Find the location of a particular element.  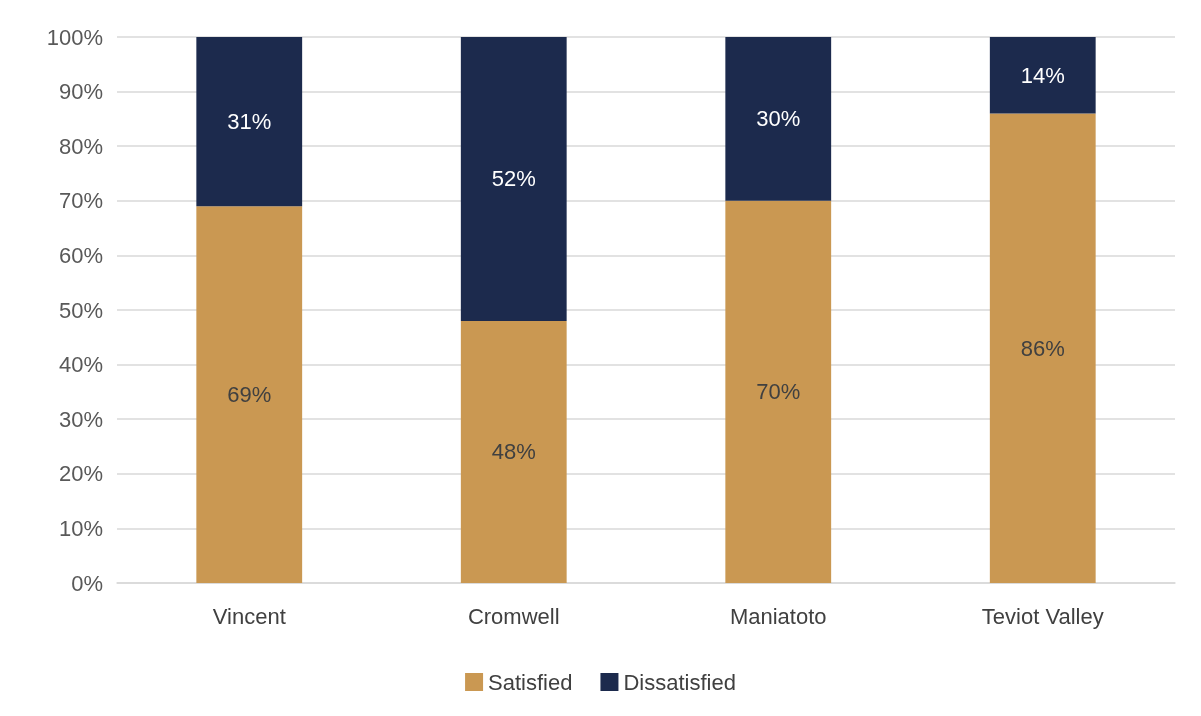

data-label: 86% is located at coordinates (1042, 348).